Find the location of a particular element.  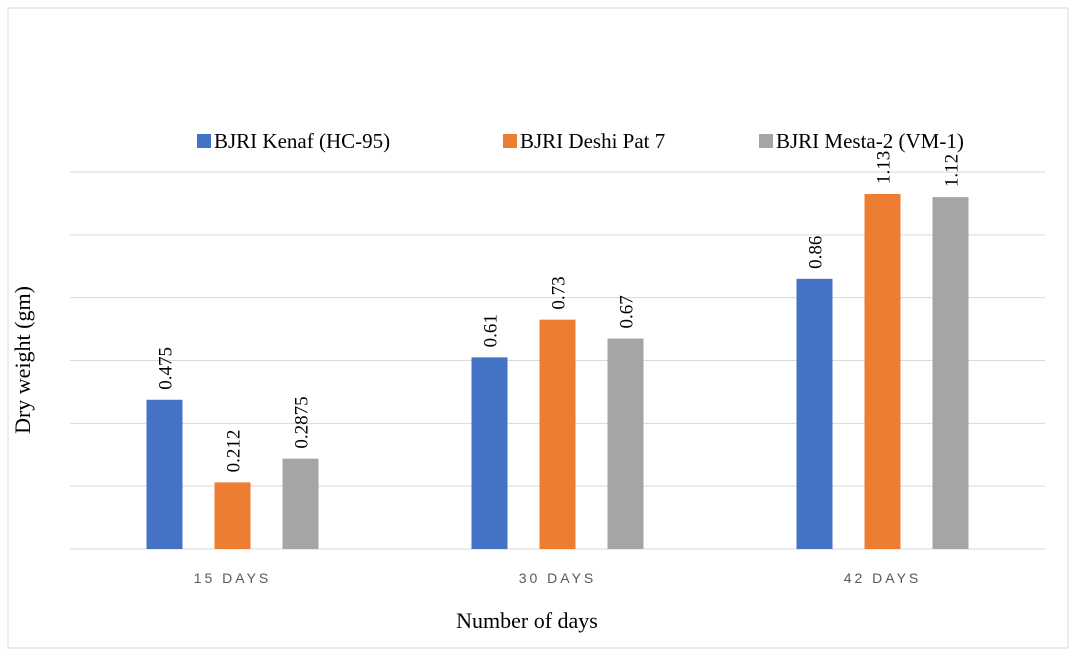

y-axis-title: Dry weight (gm) is located at coordinates (22, 360).